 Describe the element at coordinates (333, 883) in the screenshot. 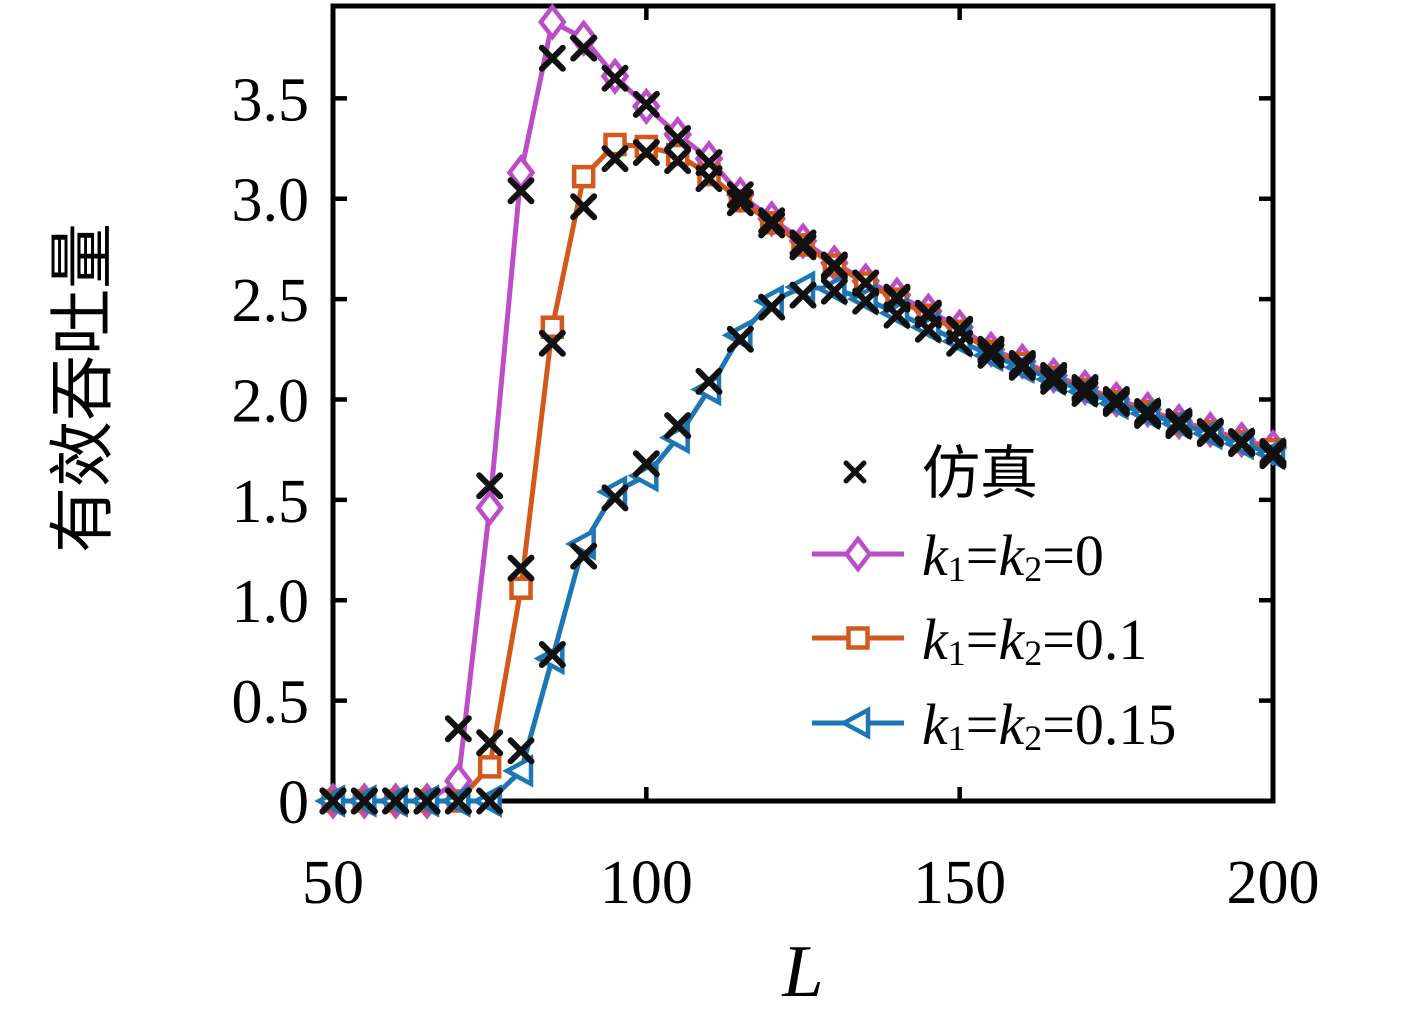

I see `x-tick-label: 50` at that location.